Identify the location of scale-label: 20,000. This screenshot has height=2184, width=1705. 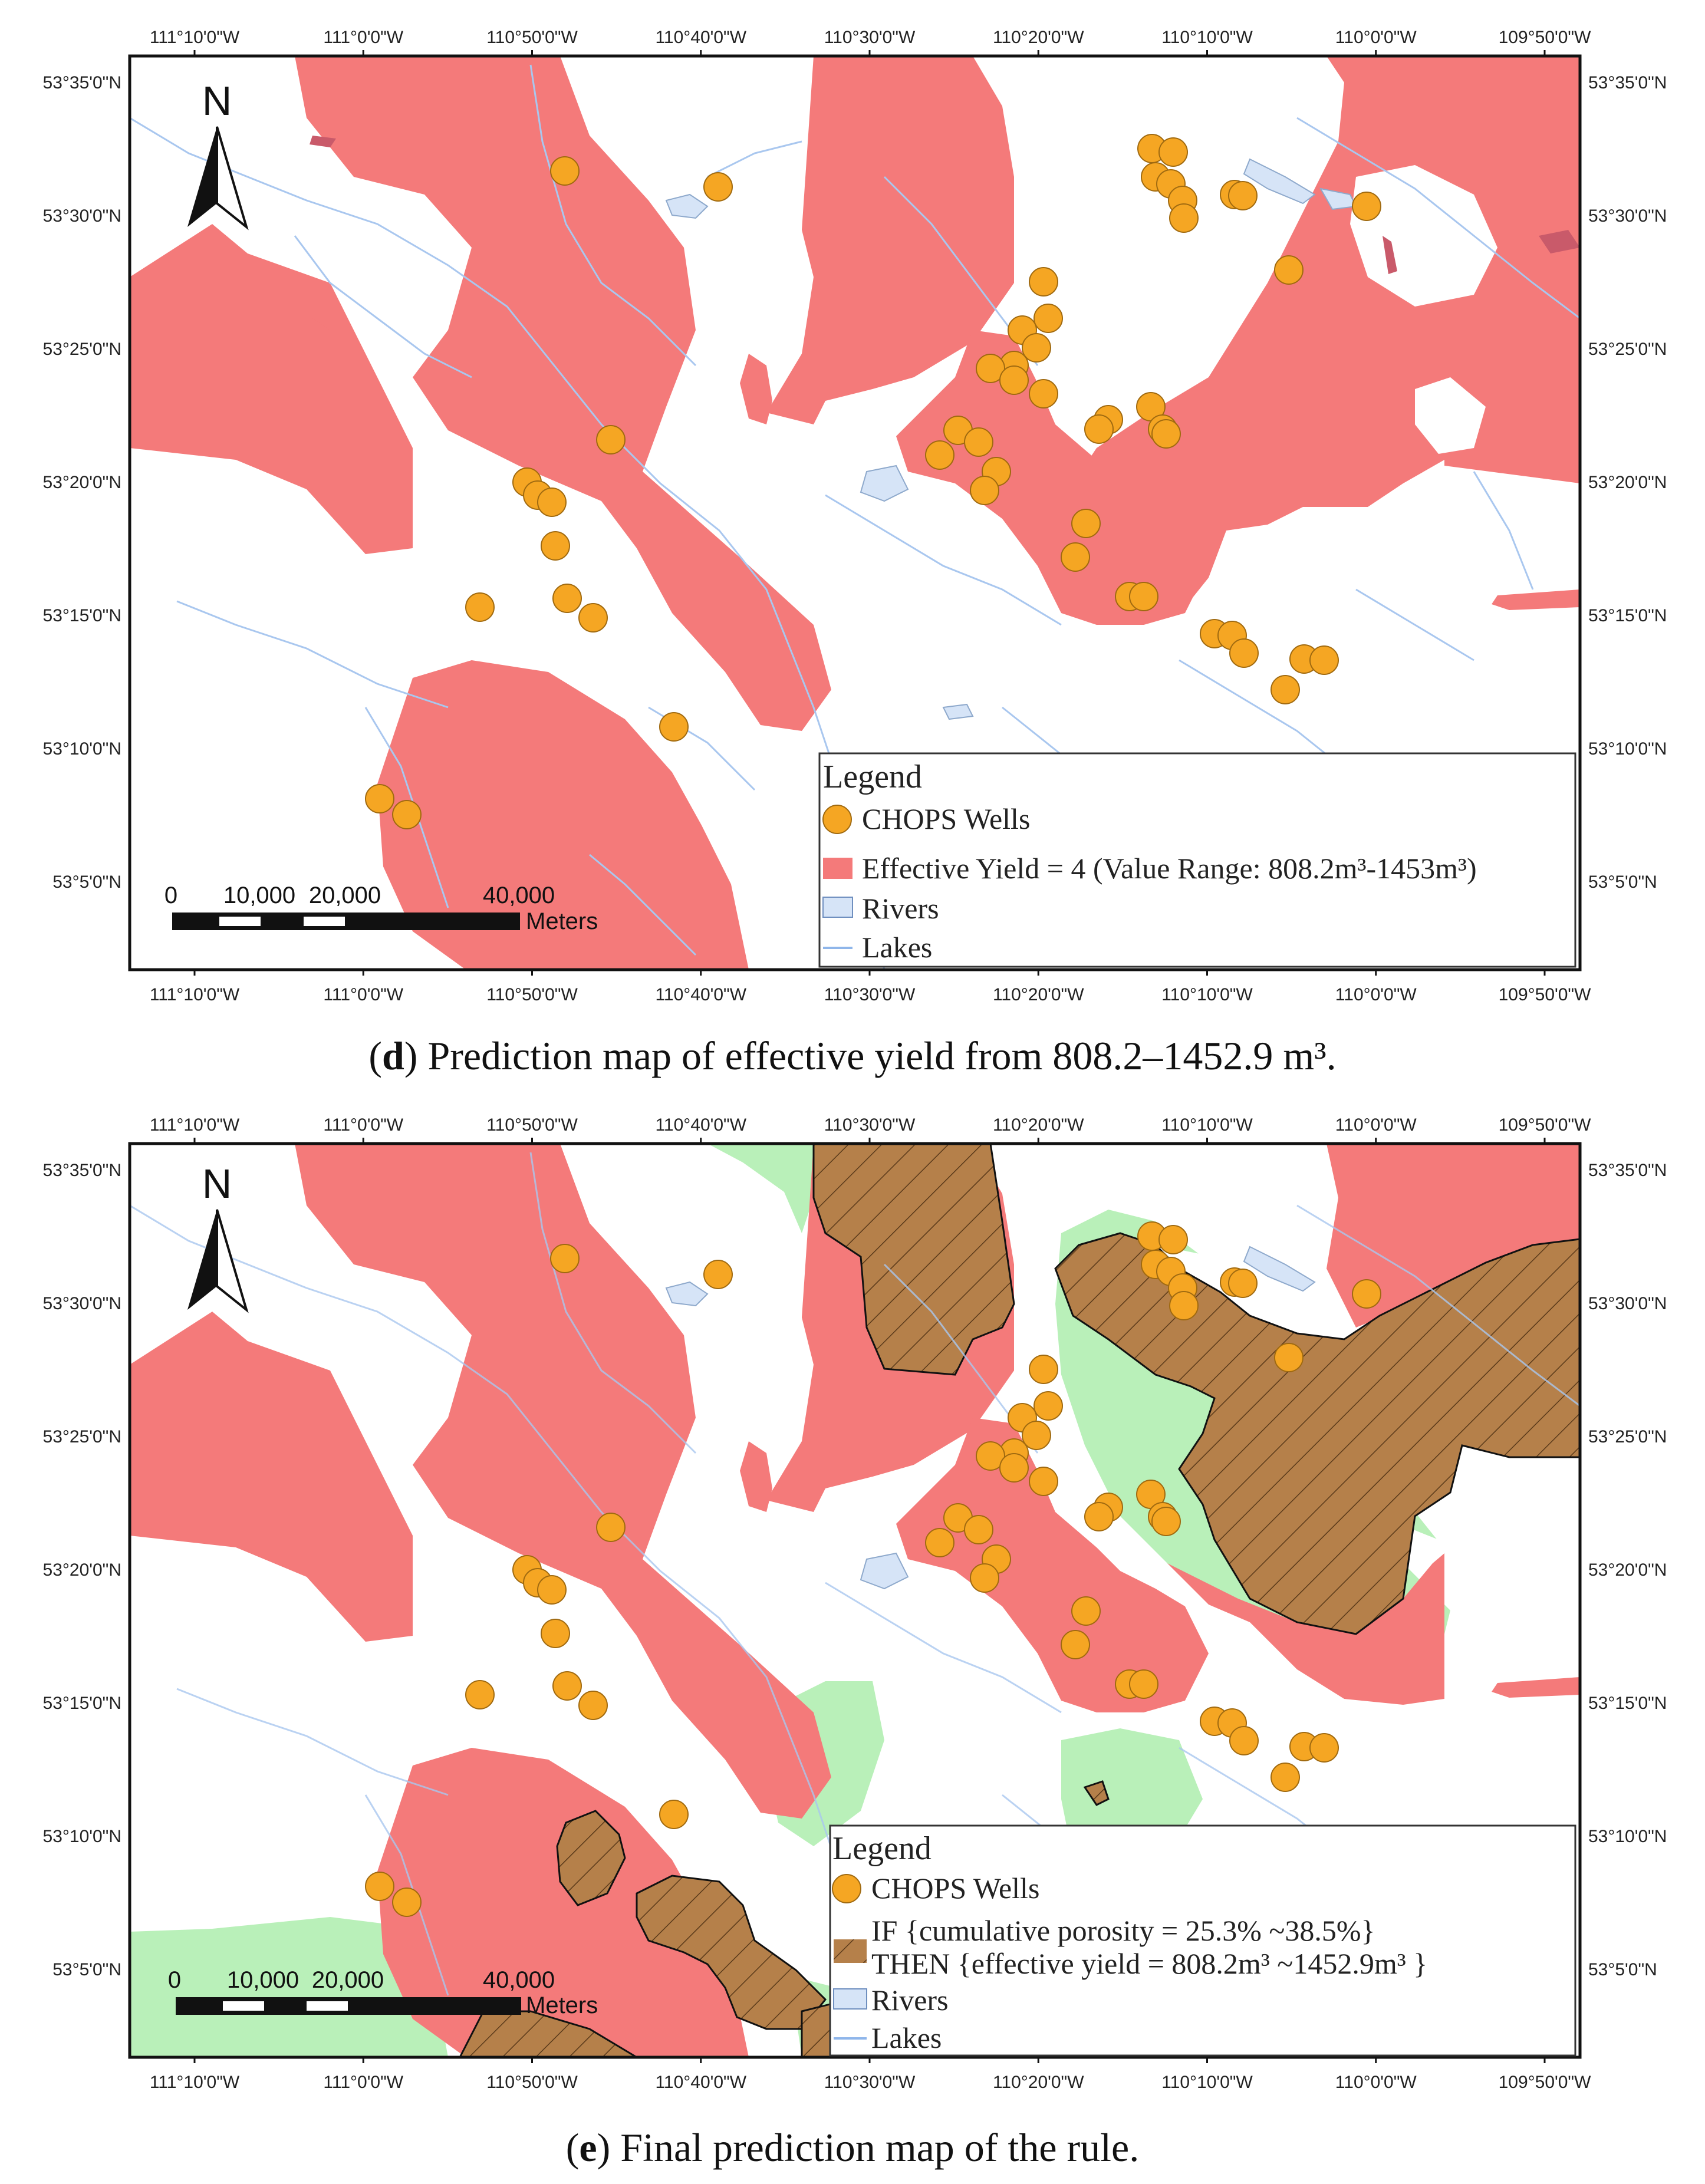
(348, 1980).